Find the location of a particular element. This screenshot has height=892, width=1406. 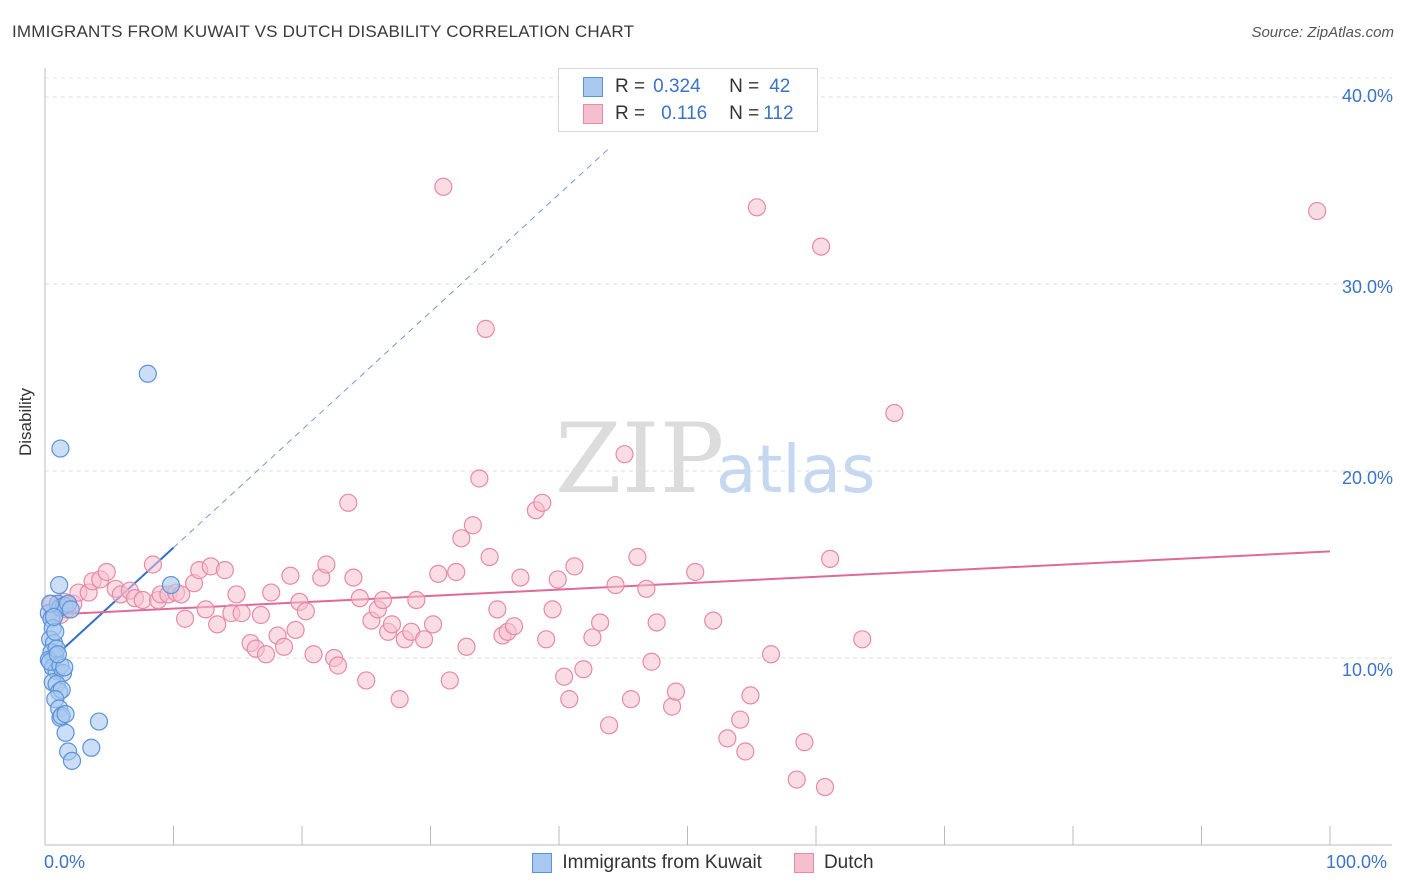

kuwait-points is located at coordinates (110, 567).